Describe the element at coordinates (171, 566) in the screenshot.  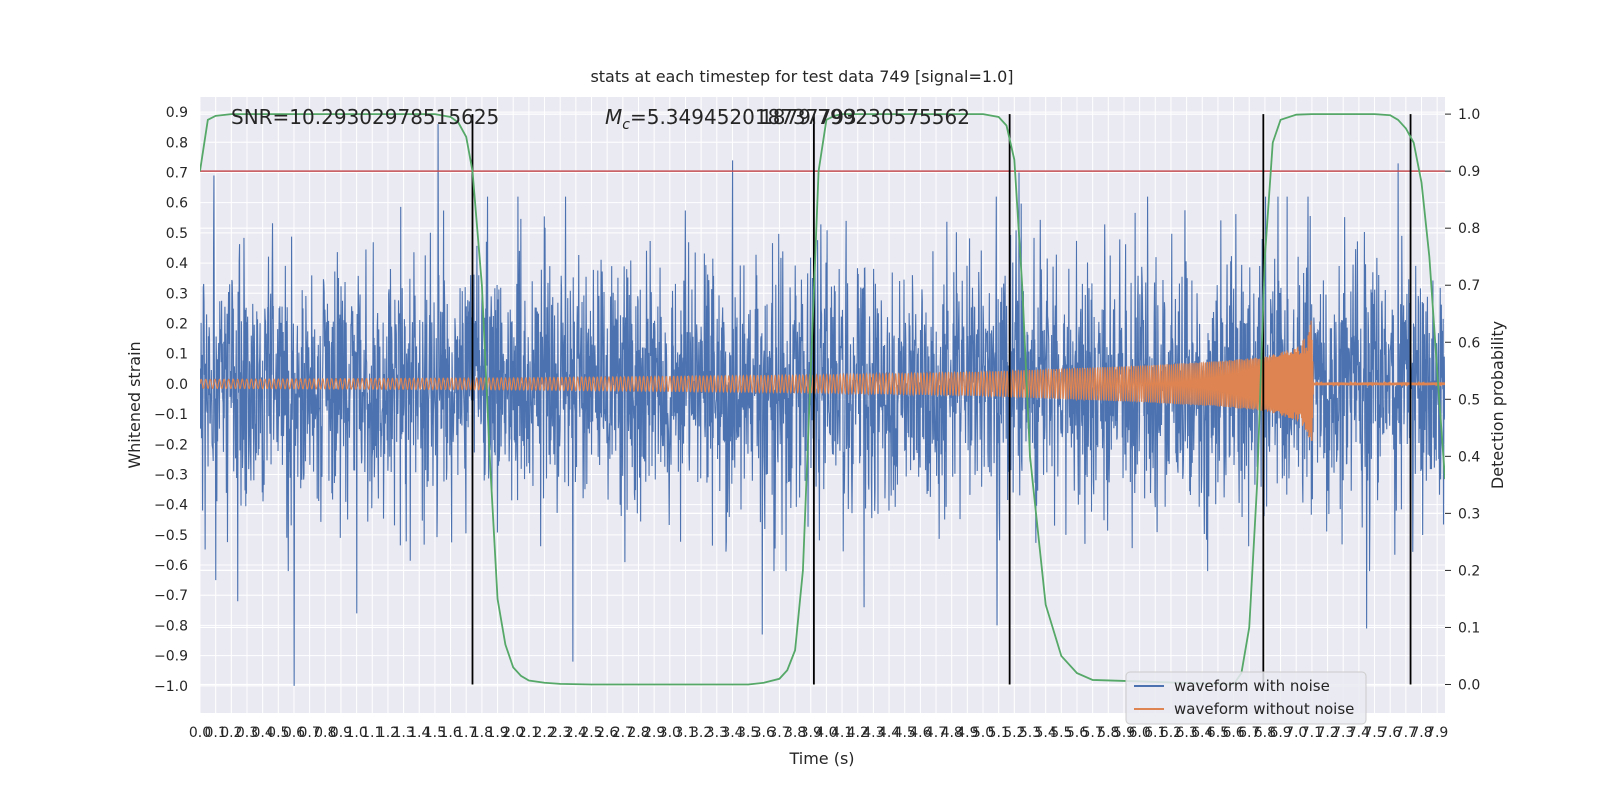
I see `left-y-tick-label: −0.6` at that location.